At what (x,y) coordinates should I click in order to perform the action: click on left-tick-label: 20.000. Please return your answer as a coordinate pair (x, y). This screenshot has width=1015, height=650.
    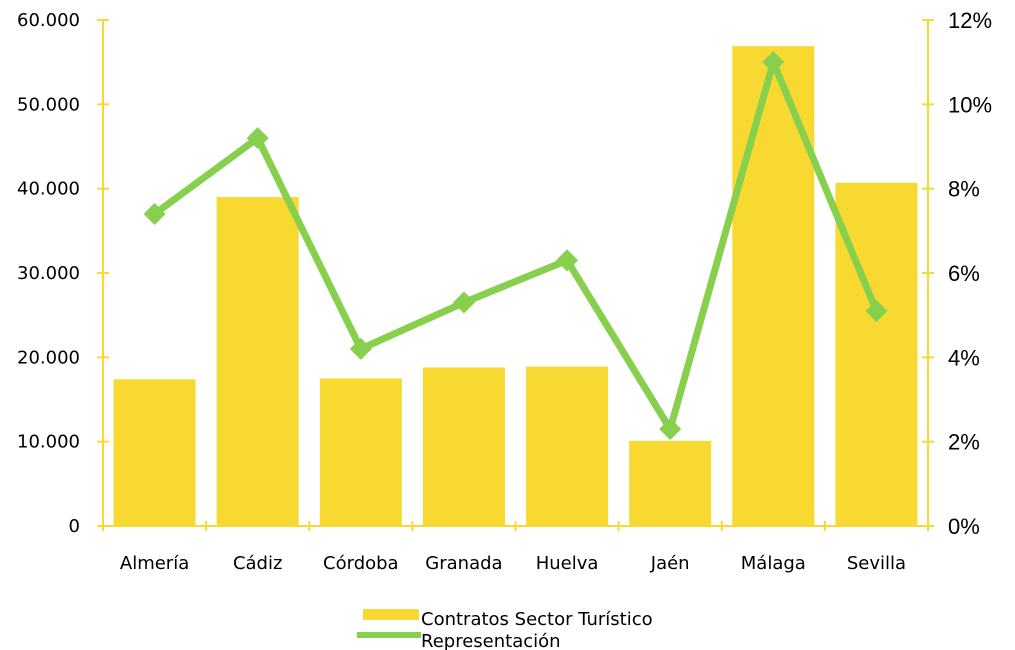
    Looking at the image, I should click on (48, 357).